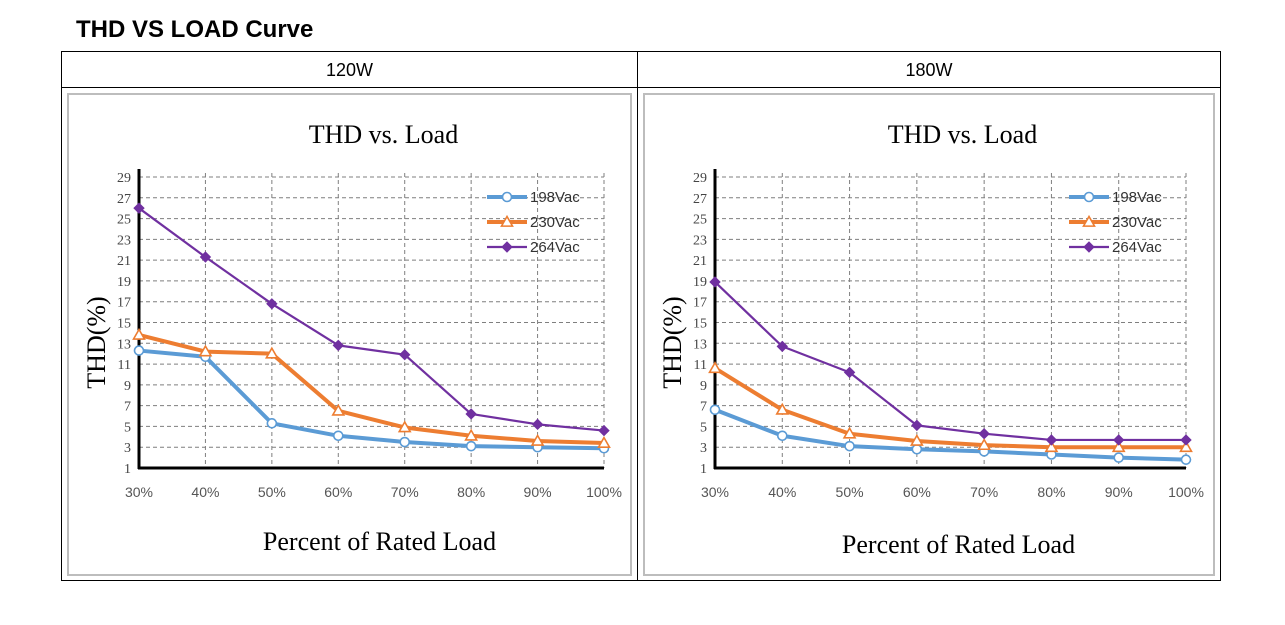 Image resolution: width=1285 pixels, height=625 pixels. What do you see at coordinates (700, 178) in the screenshot?
I see `y-tick-label: 29` at bounding box center [700, 178].